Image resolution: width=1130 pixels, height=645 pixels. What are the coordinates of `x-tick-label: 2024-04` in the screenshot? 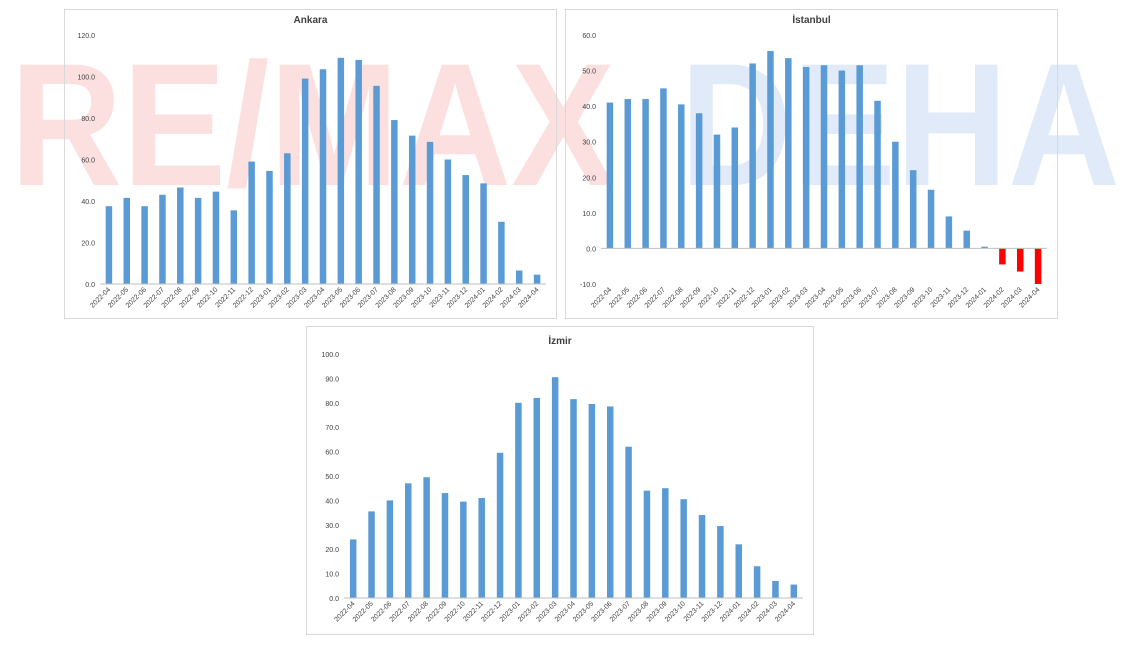 It's located at (785, 611).